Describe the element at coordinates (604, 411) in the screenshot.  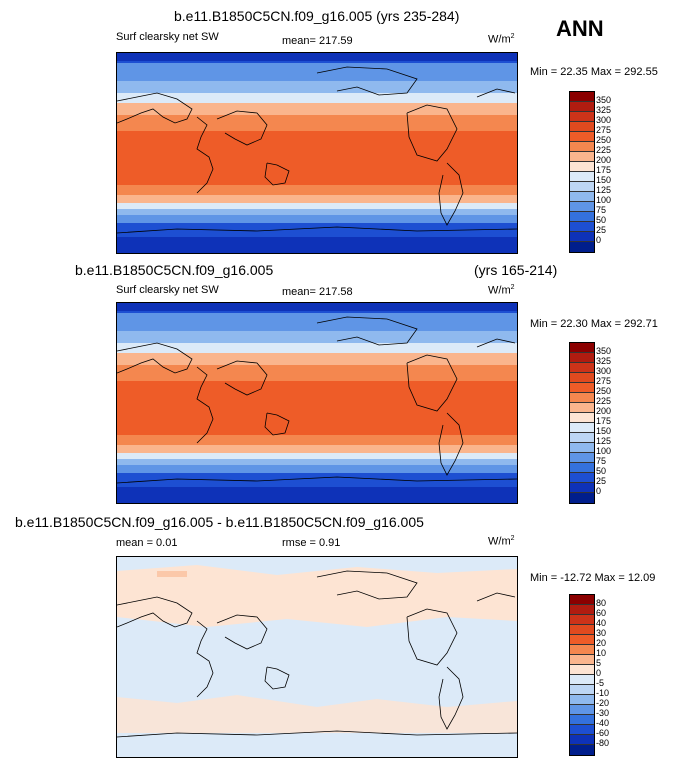
I see `colorbar-tick-label: 200` at that location.